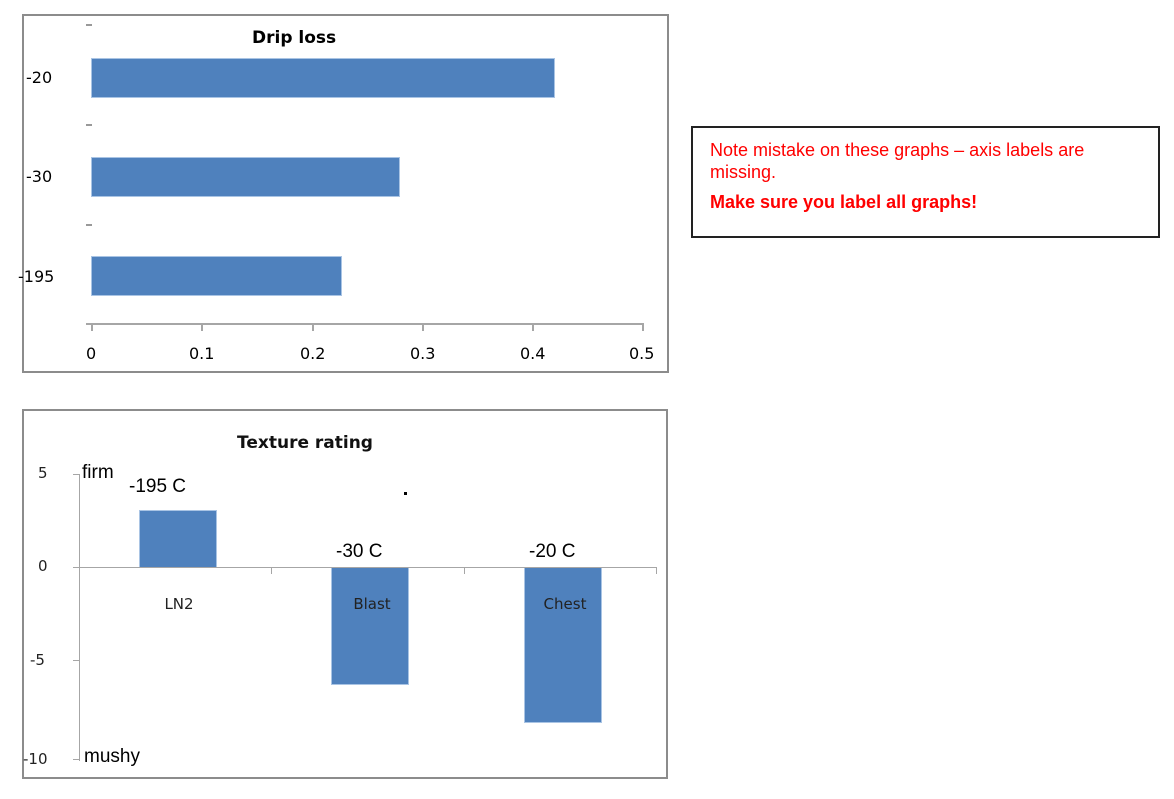 This screenshot has height=799, width=1174. Describe the element at coordinates (179, 604) in the screenshot. I see `category-label-ln2: LN2` at that location.